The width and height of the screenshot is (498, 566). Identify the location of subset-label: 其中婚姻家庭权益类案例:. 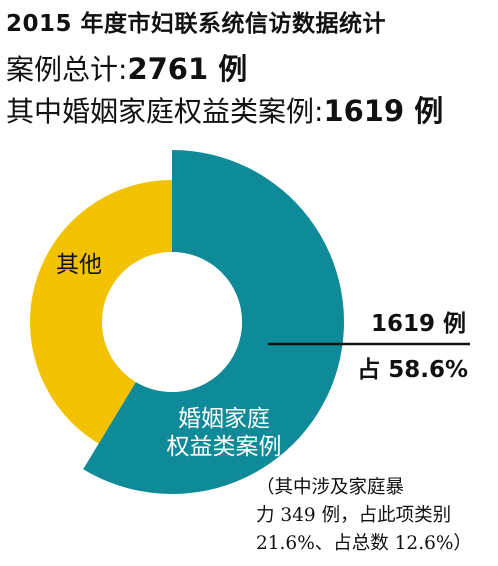
(165, 111).